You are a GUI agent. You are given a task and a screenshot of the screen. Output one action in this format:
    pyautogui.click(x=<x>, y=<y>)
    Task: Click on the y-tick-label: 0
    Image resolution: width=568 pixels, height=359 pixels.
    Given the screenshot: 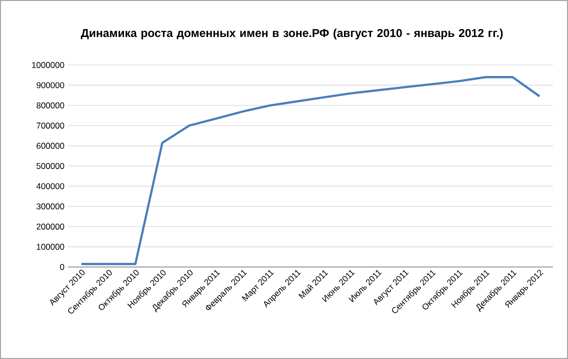 What is the action you would take?
    pyautogui.click(x=62, y=267)
    